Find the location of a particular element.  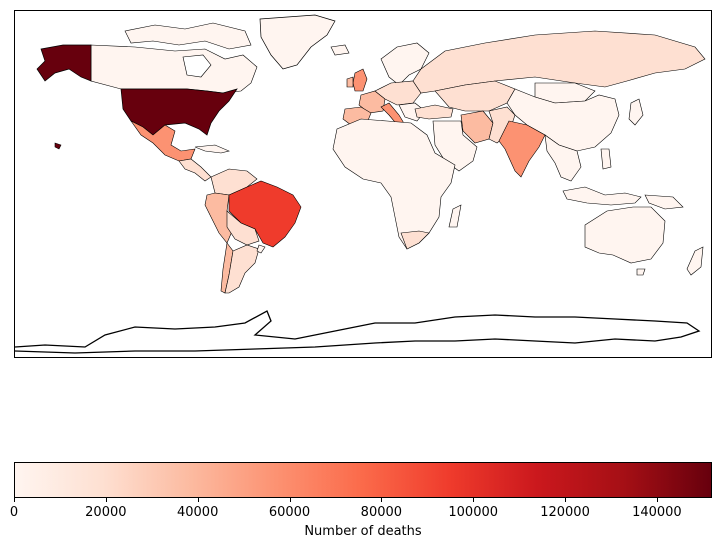

turkey-region is located at coordinates (434, 112).